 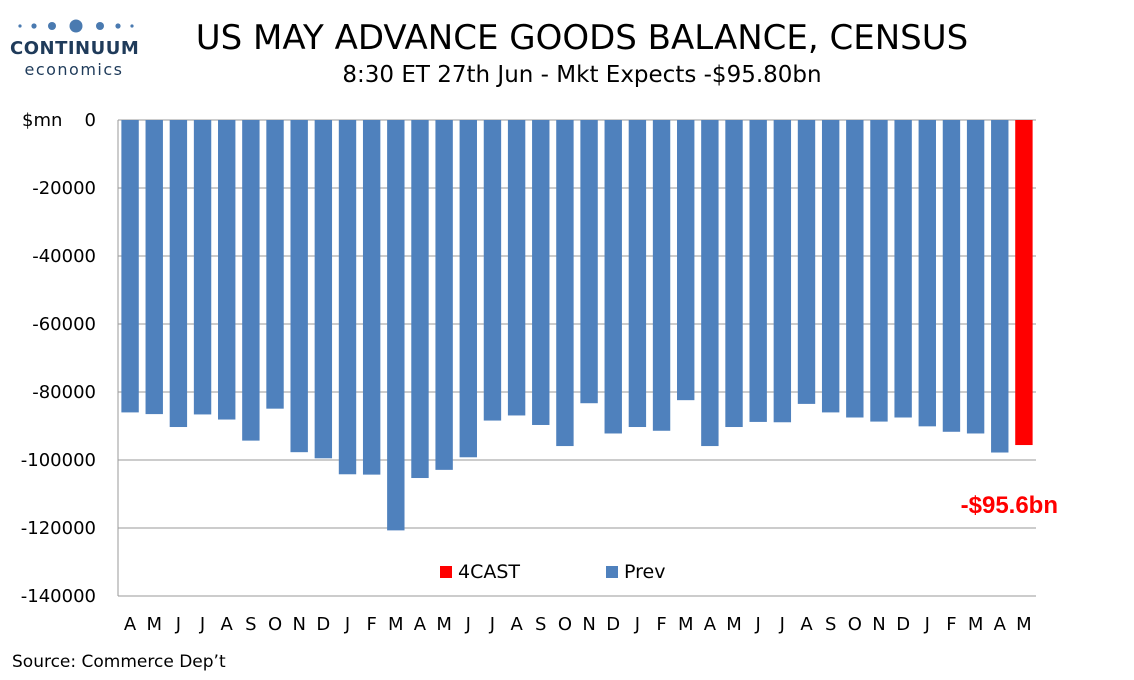 What do you see at coordinates (42, 120) in the screenshot?
I see `y-axis-label: $mn` at bounding box center [42, 120].